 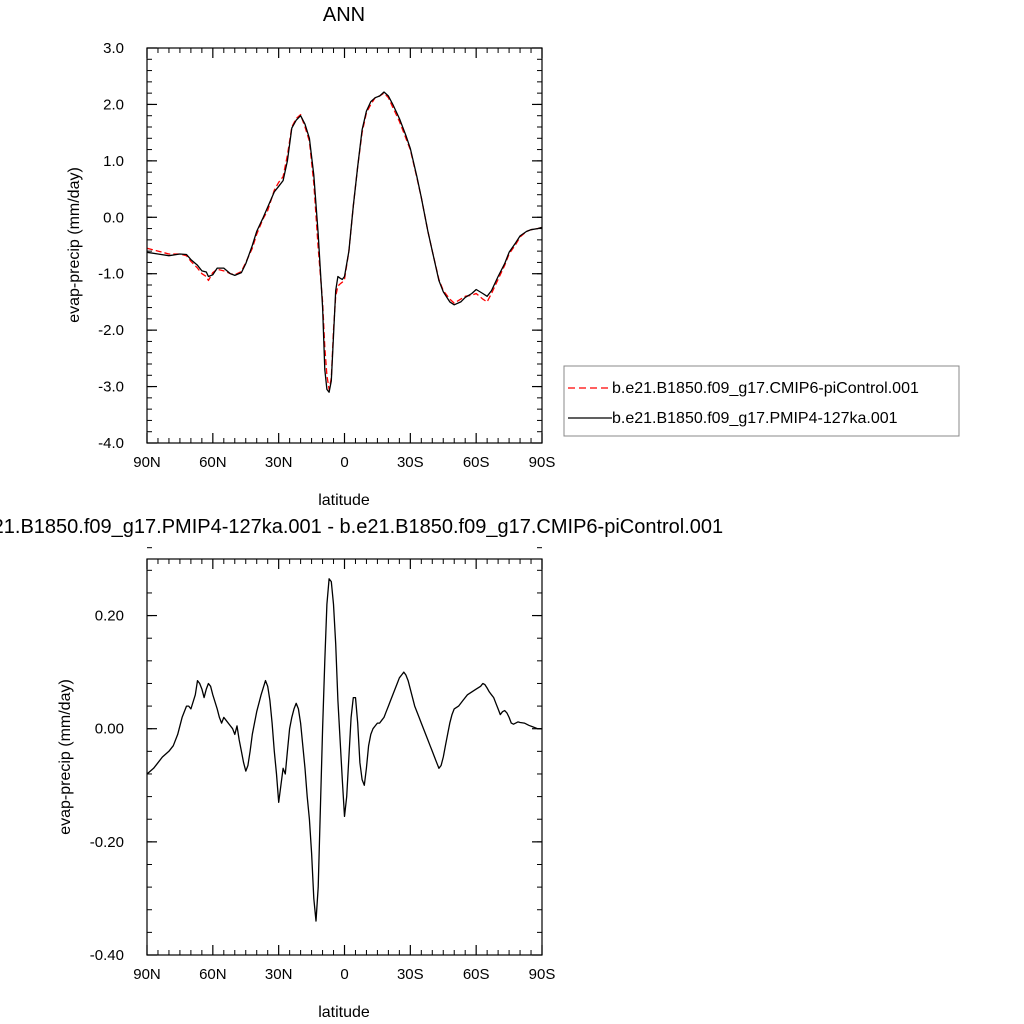 I want to click on panel-1-series, so click(x=344, y=242).